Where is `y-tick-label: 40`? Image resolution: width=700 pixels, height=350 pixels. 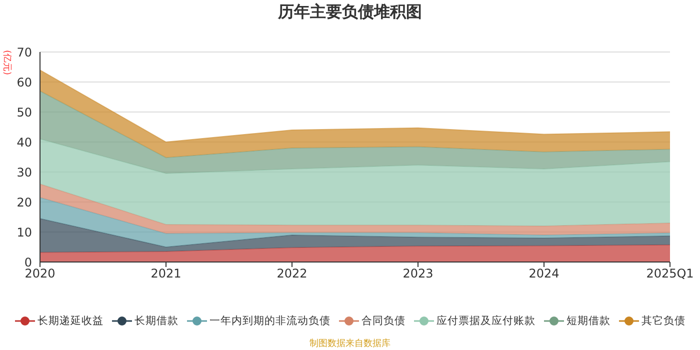
y-tick-label: 40 is located at coordinates (24, 142).